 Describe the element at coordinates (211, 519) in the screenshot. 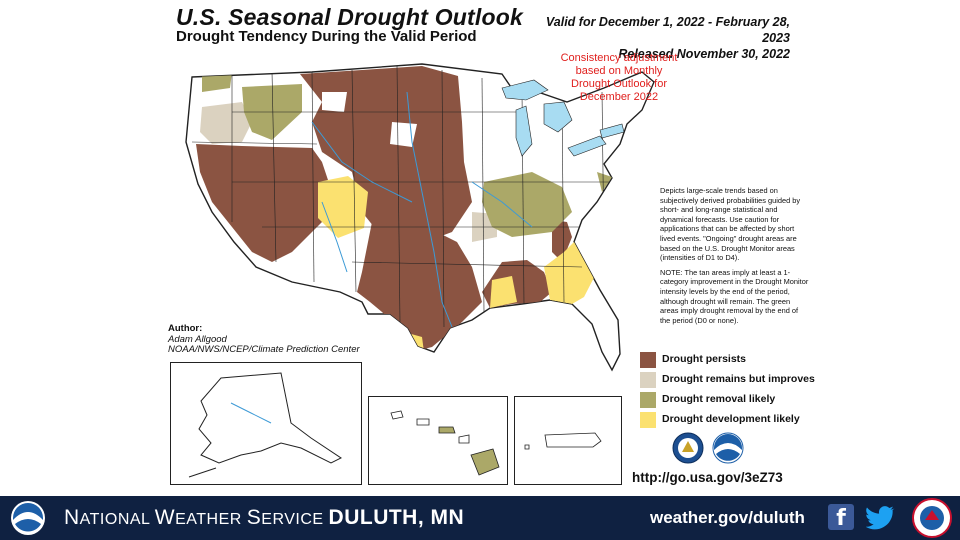

I see `agency-word-weather: EATHER` at that location.